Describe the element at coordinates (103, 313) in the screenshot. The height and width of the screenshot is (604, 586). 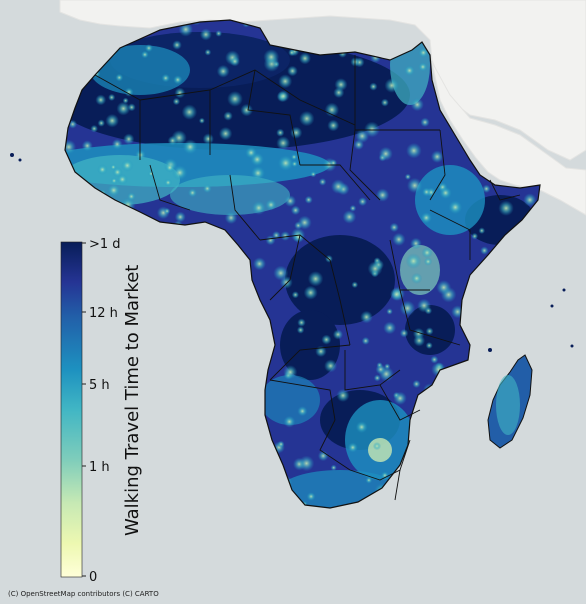
I see `colorbar-tick-label: 12 h` at that location.